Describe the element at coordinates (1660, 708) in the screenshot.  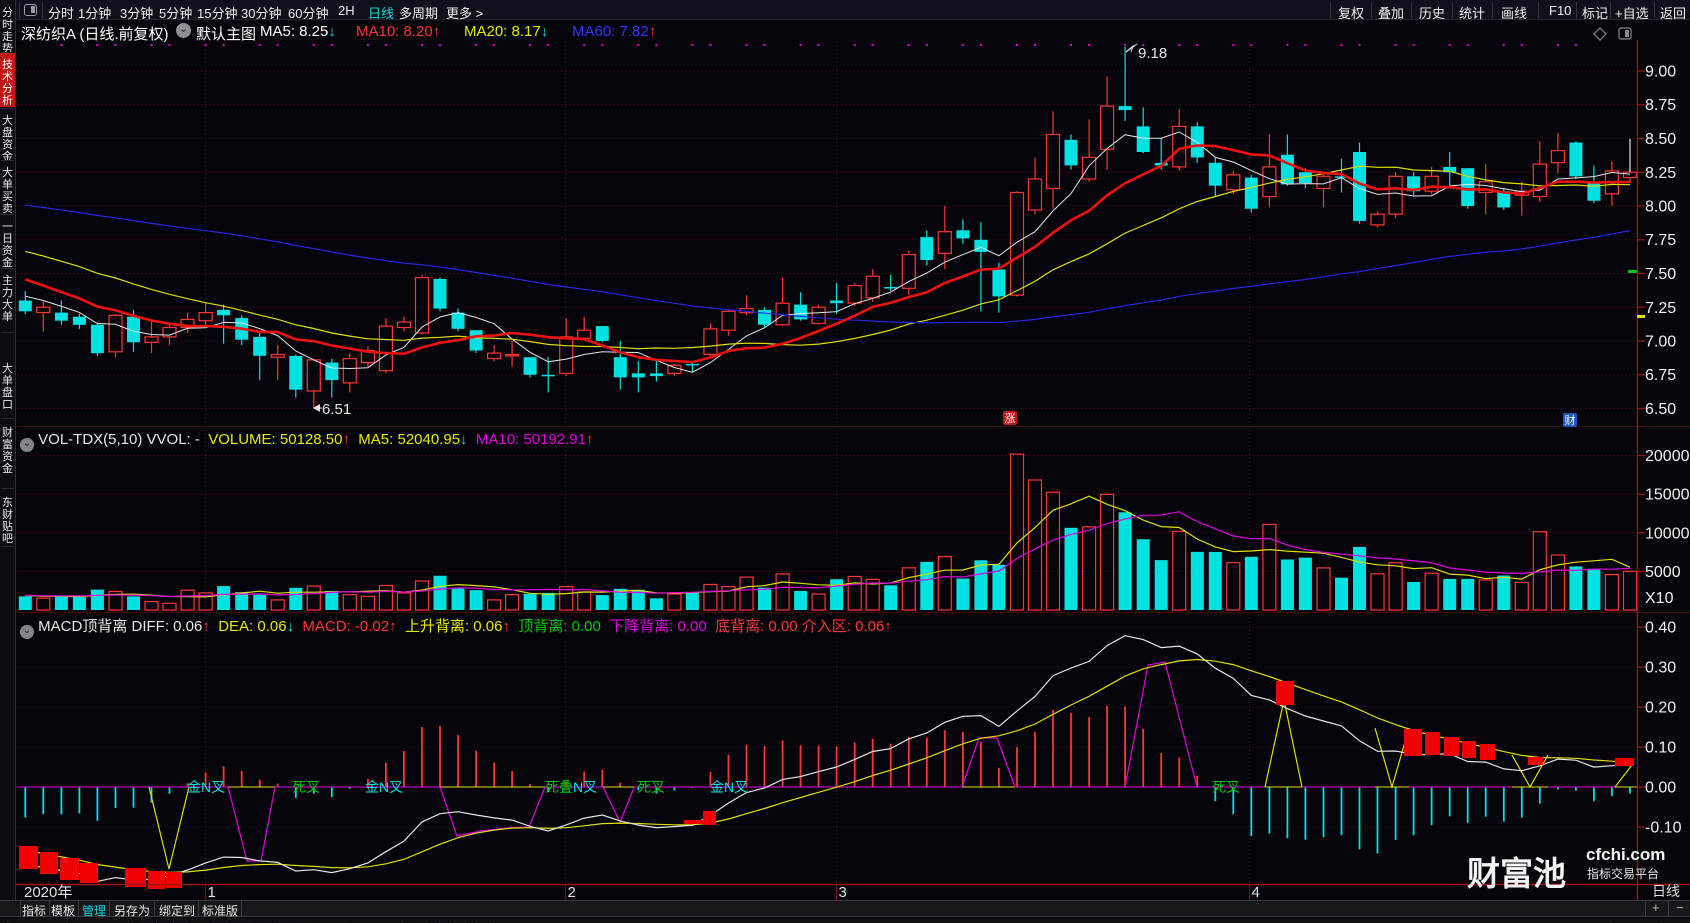
I see `svg-text: 0.20` at that location.